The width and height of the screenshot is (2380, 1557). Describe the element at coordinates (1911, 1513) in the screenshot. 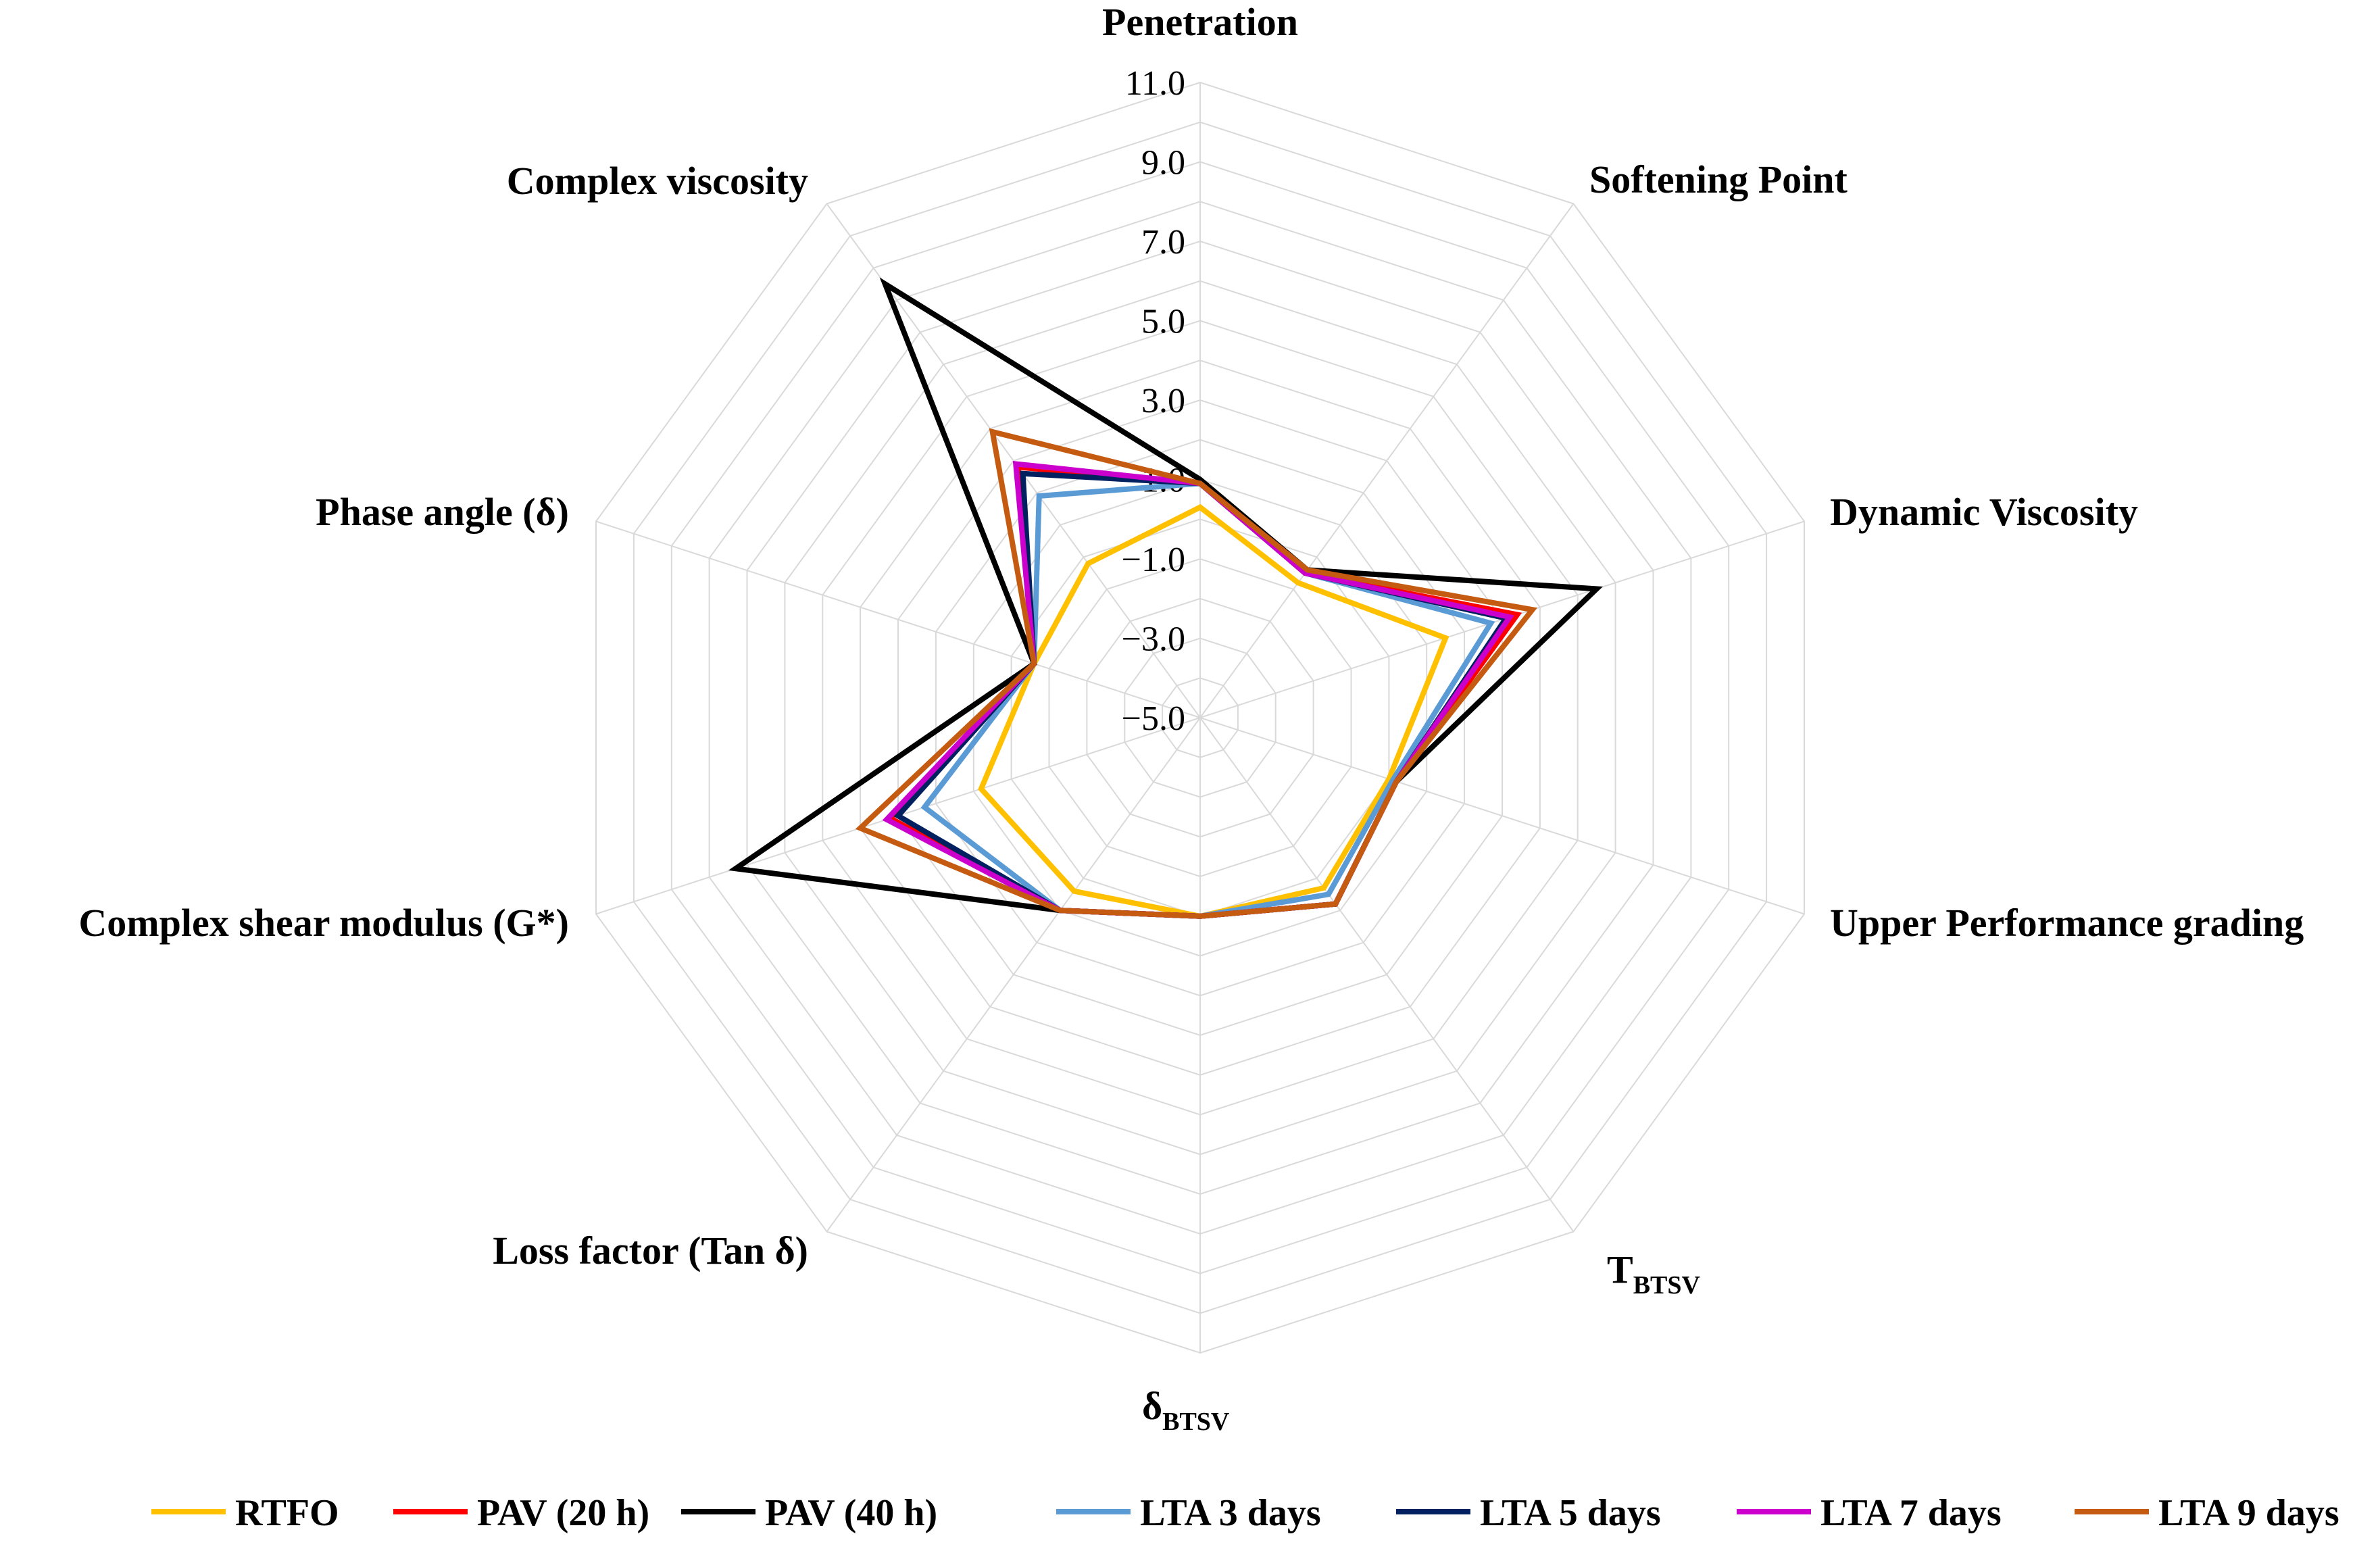

I see `legend-label: LTA 7 days` at that location.